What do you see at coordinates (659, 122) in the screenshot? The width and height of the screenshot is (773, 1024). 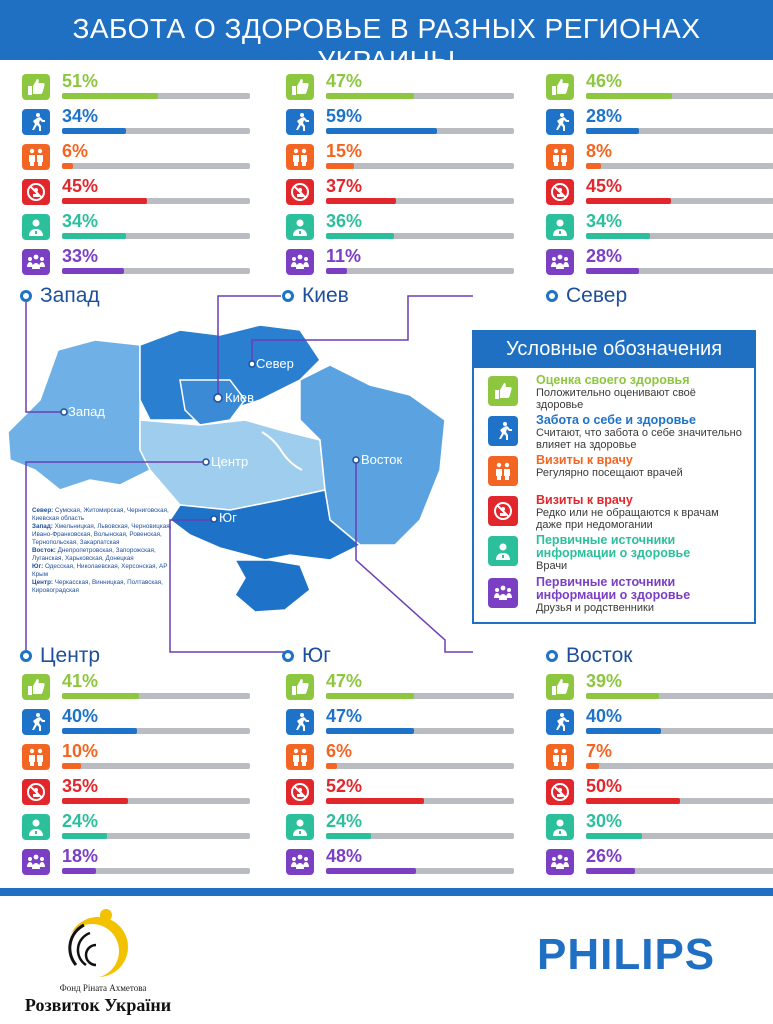 I see `stat-row-self_care: 28%` at bounding box center [659, 122].